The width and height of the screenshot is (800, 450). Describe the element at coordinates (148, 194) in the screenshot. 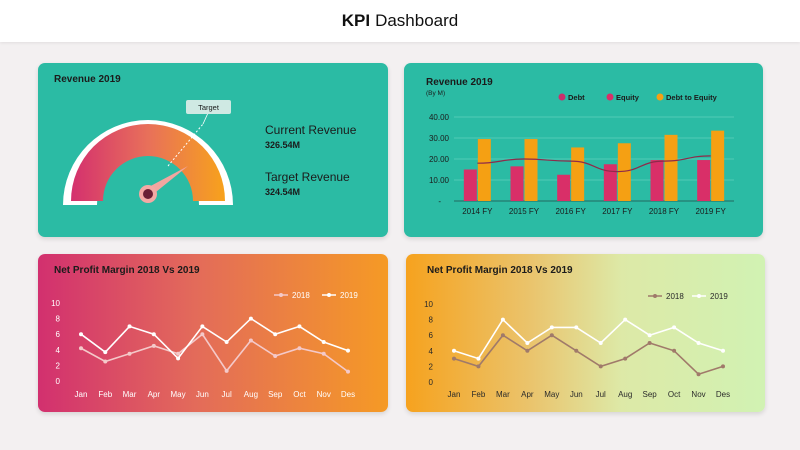

I see `gauge-needle-center` at that location.